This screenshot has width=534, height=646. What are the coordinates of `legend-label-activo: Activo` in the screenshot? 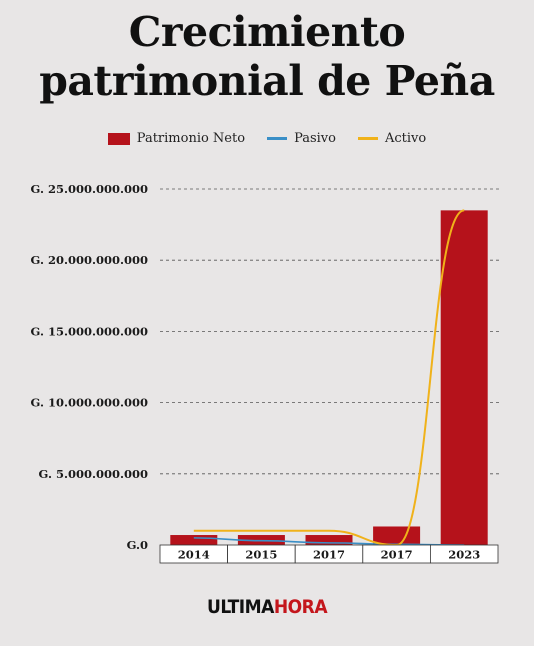 It's located at (405, 138).